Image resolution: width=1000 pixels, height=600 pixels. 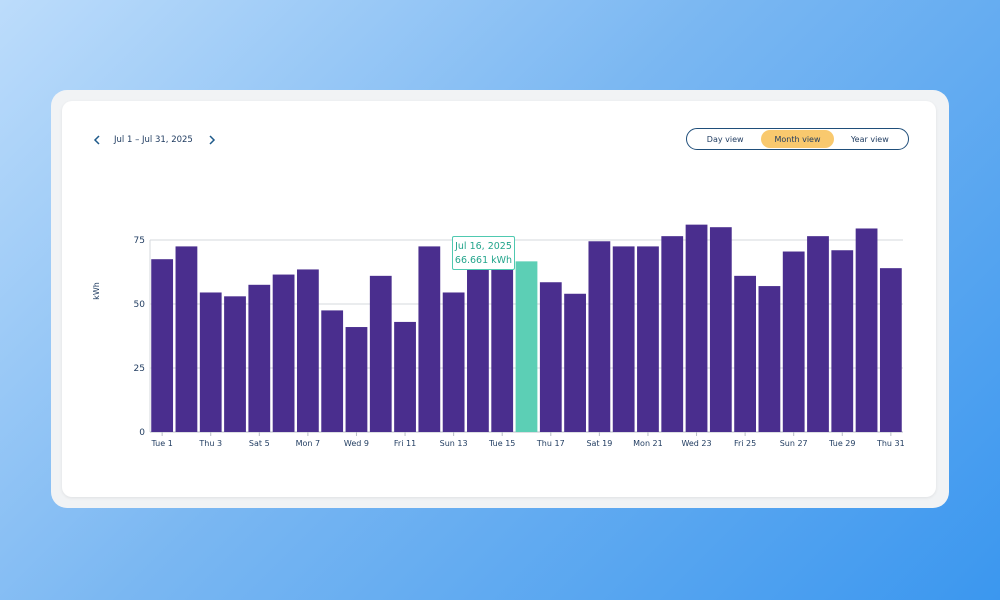 What do you see at coordinates (745, 443) in the screenshot?
I see `x-tick-label: Fri 25` at bounding box center [745, 443].